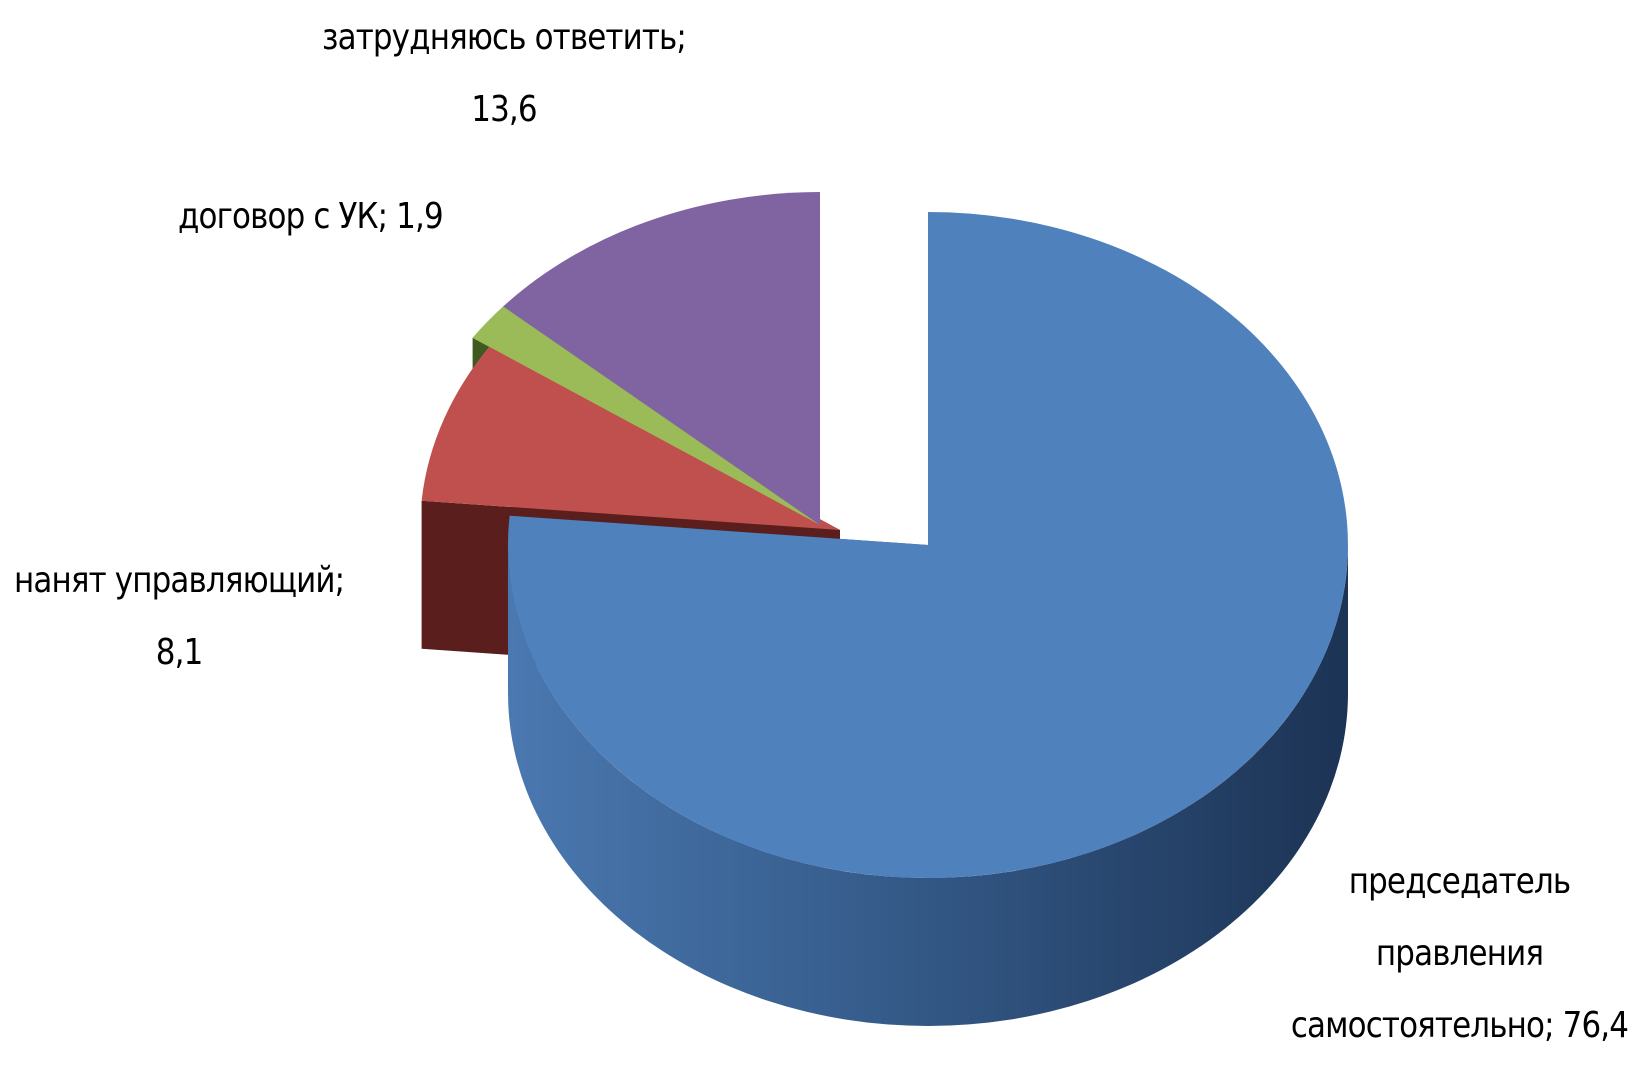 This screenshot has width=1628, height=1070. I want to click on data-label-line: правления, so click(1459, 953).